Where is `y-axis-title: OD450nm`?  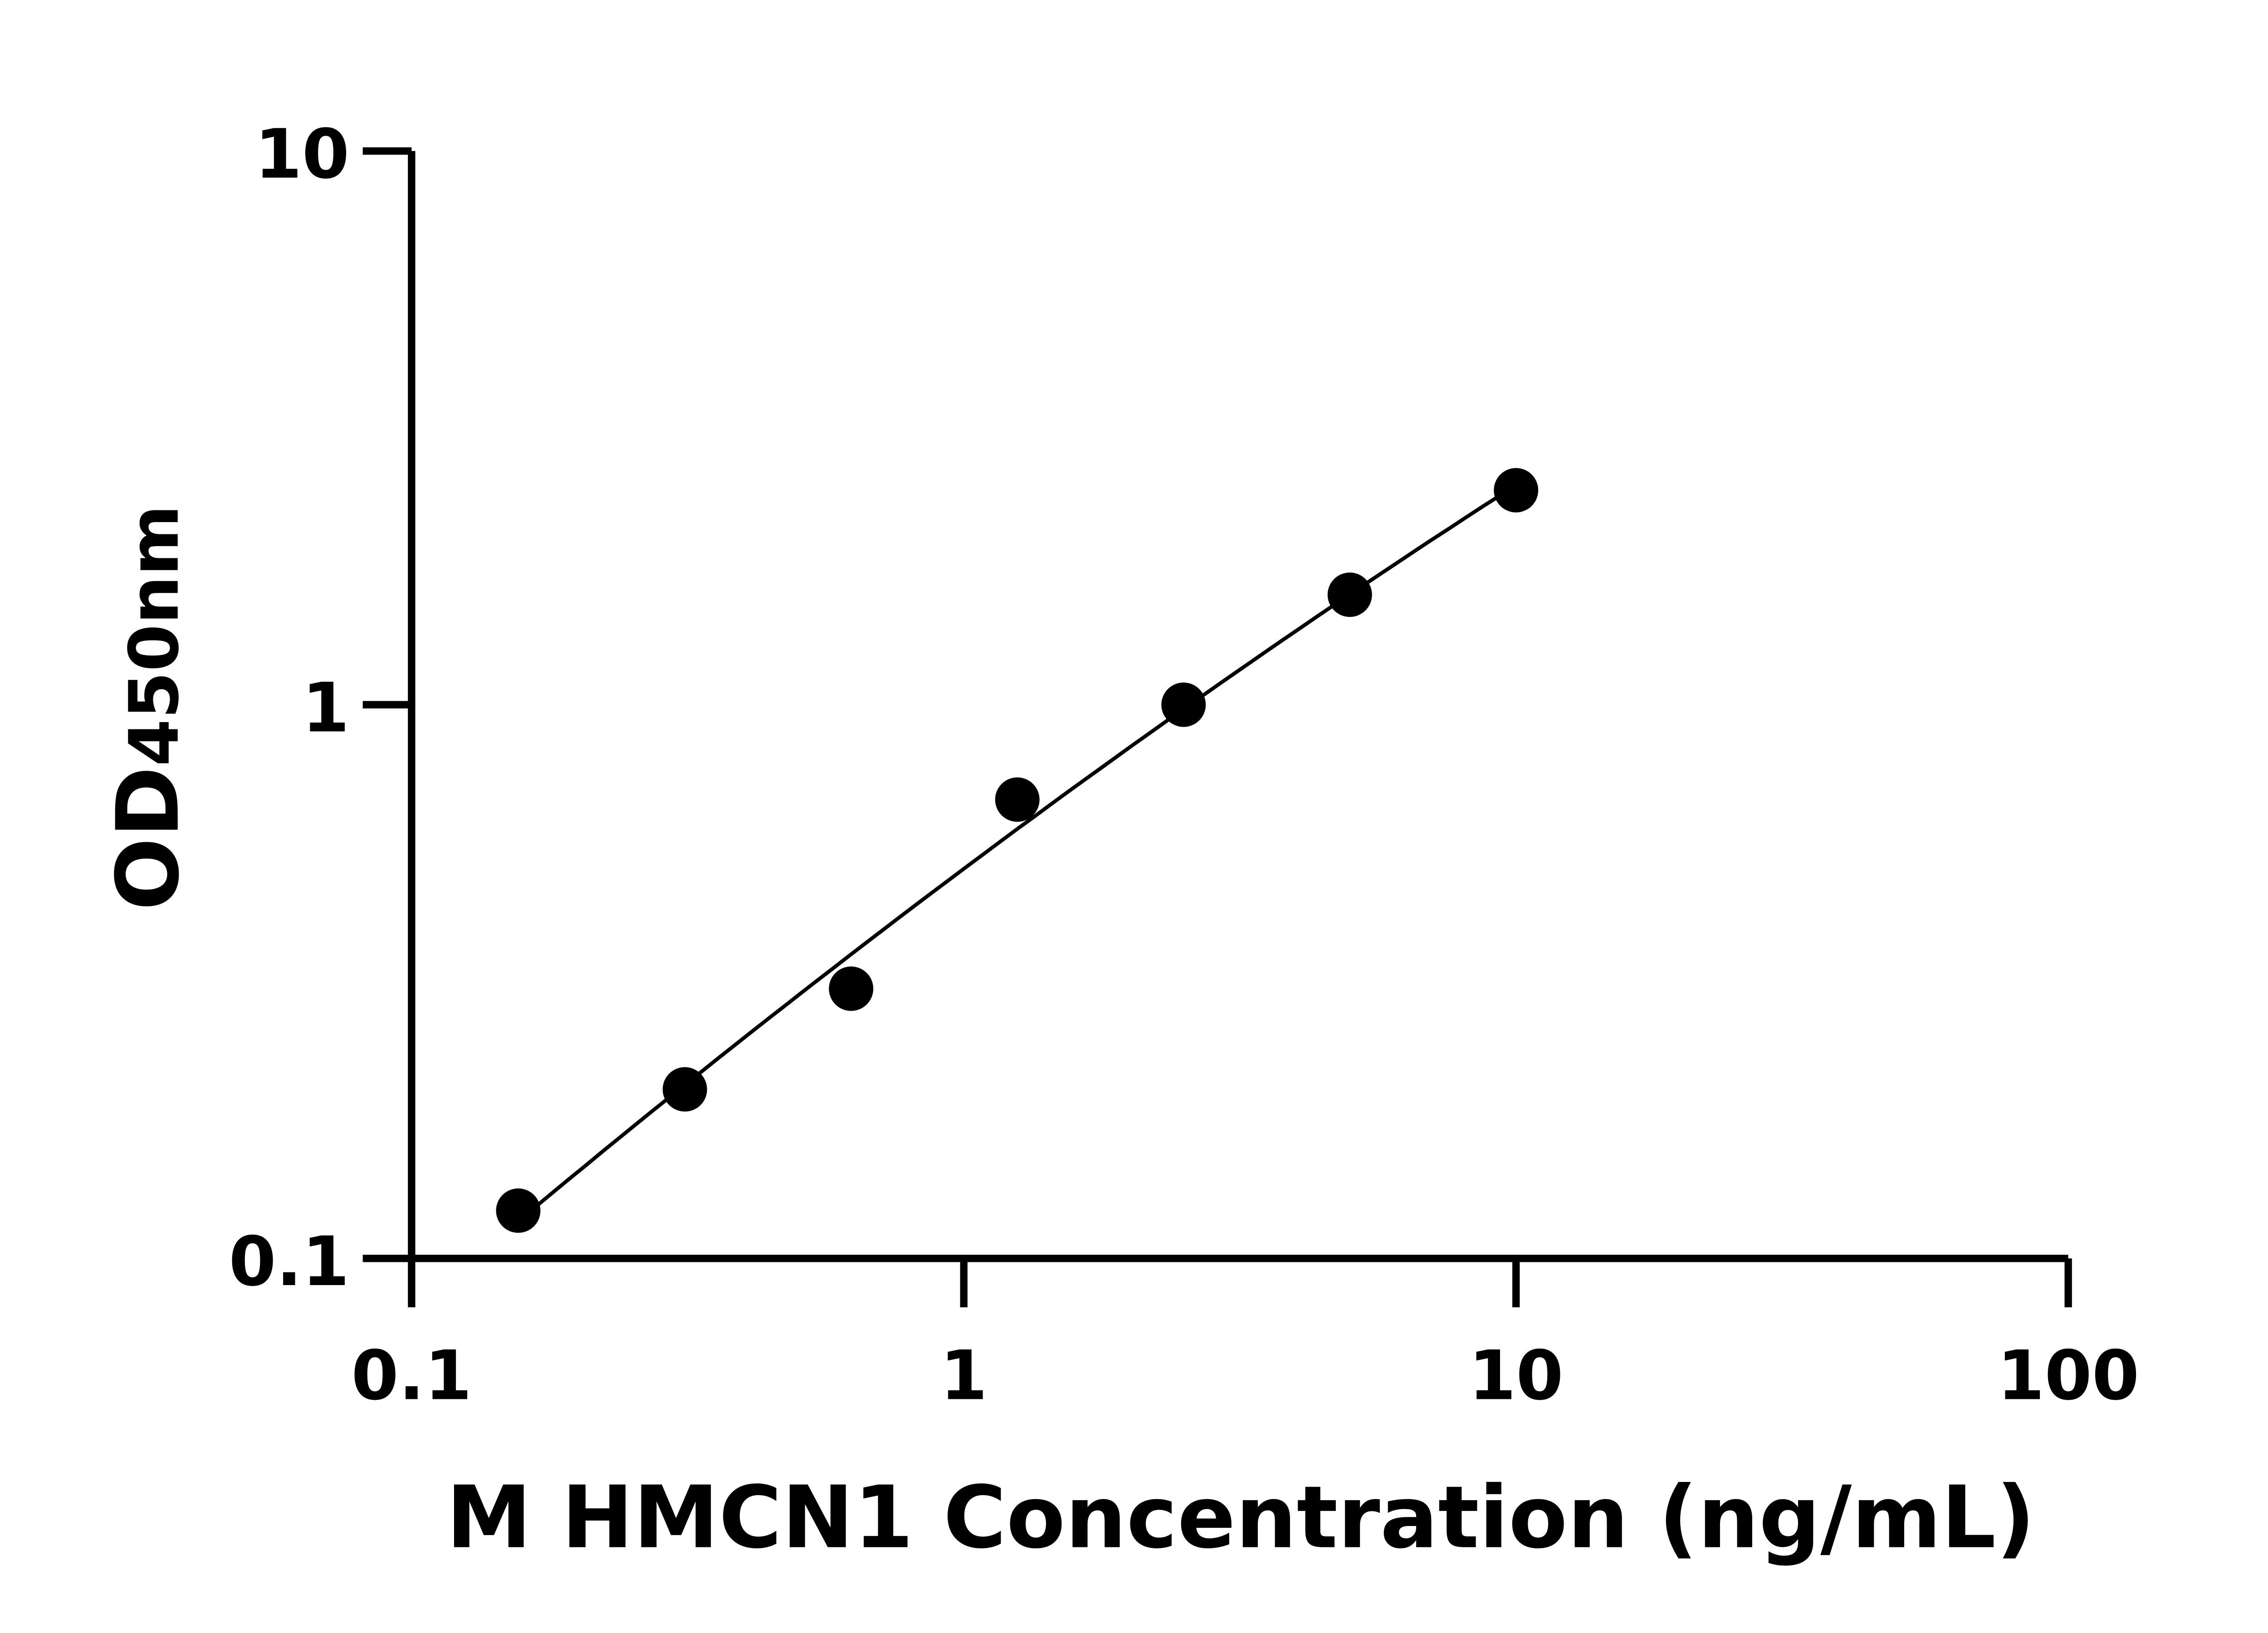
y-axis-title: OD450nm is located at coordinates (148, 708).